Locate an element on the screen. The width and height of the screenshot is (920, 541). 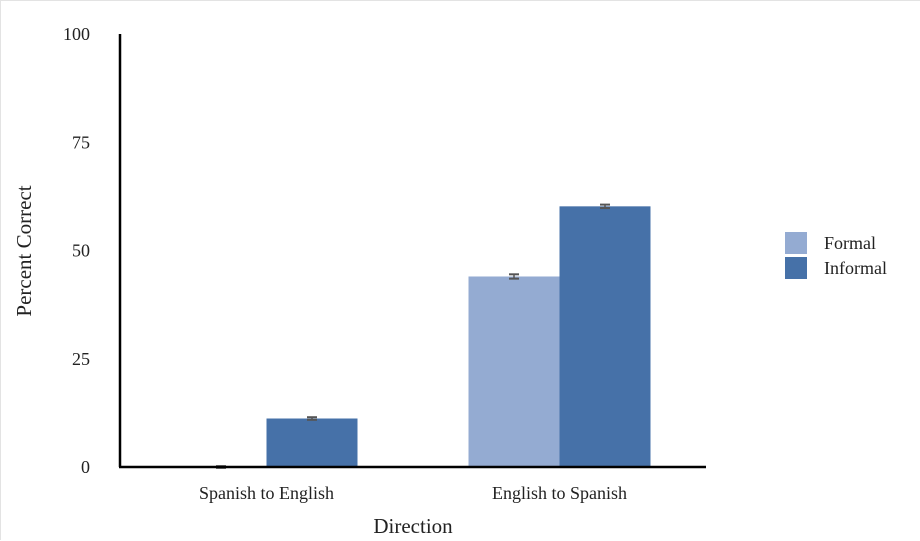
y-tick-label: 0 is located at coordinates (85, 467).